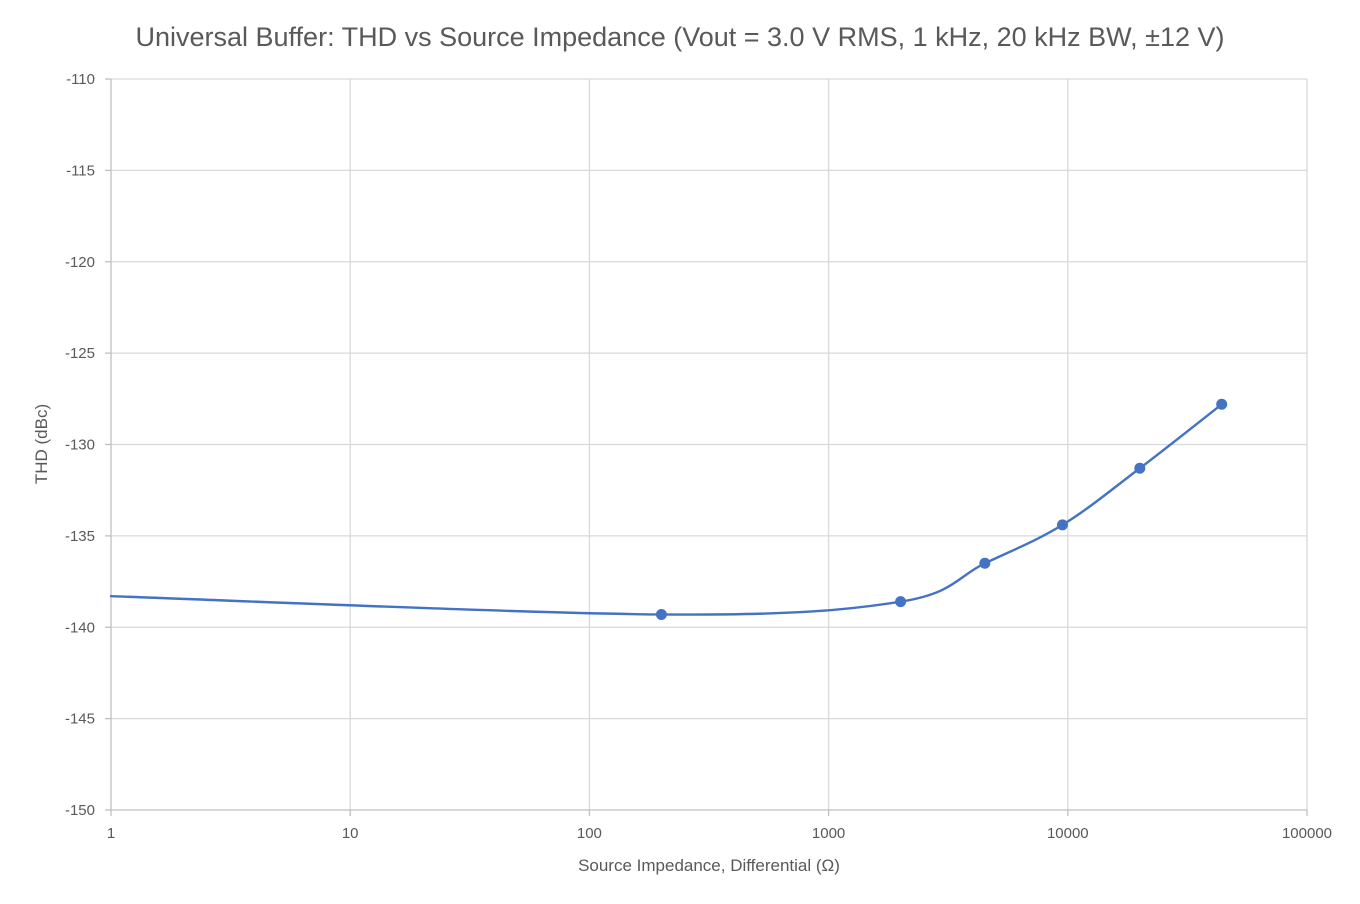 Image resolution: width=1360 pixels, height=904 pixels. What do you see at coordinates (80, 719) in the screenshot?
I see `y-tick-label: -145` at bounding box center [80, 719].